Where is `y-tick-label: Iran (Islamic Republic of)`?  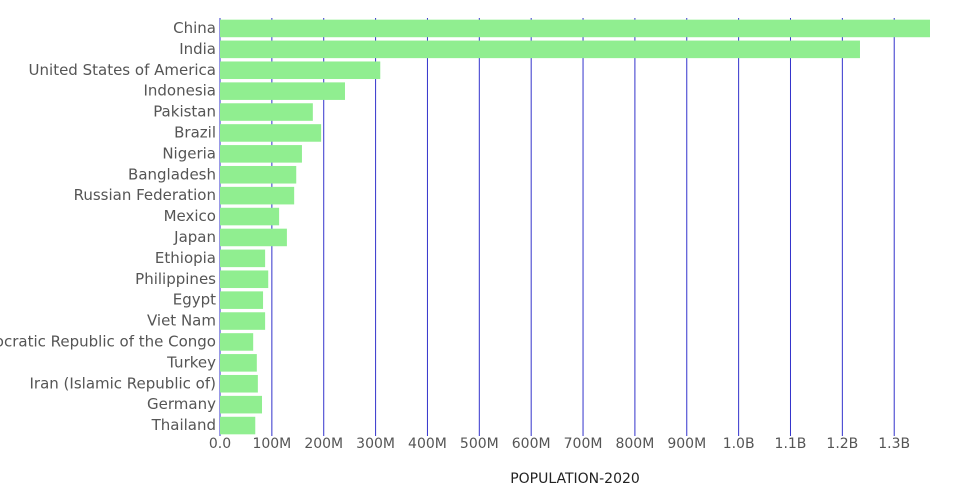
y-tick-label: Iran (Islamic Republic of) is located at coordinates (123, 383).